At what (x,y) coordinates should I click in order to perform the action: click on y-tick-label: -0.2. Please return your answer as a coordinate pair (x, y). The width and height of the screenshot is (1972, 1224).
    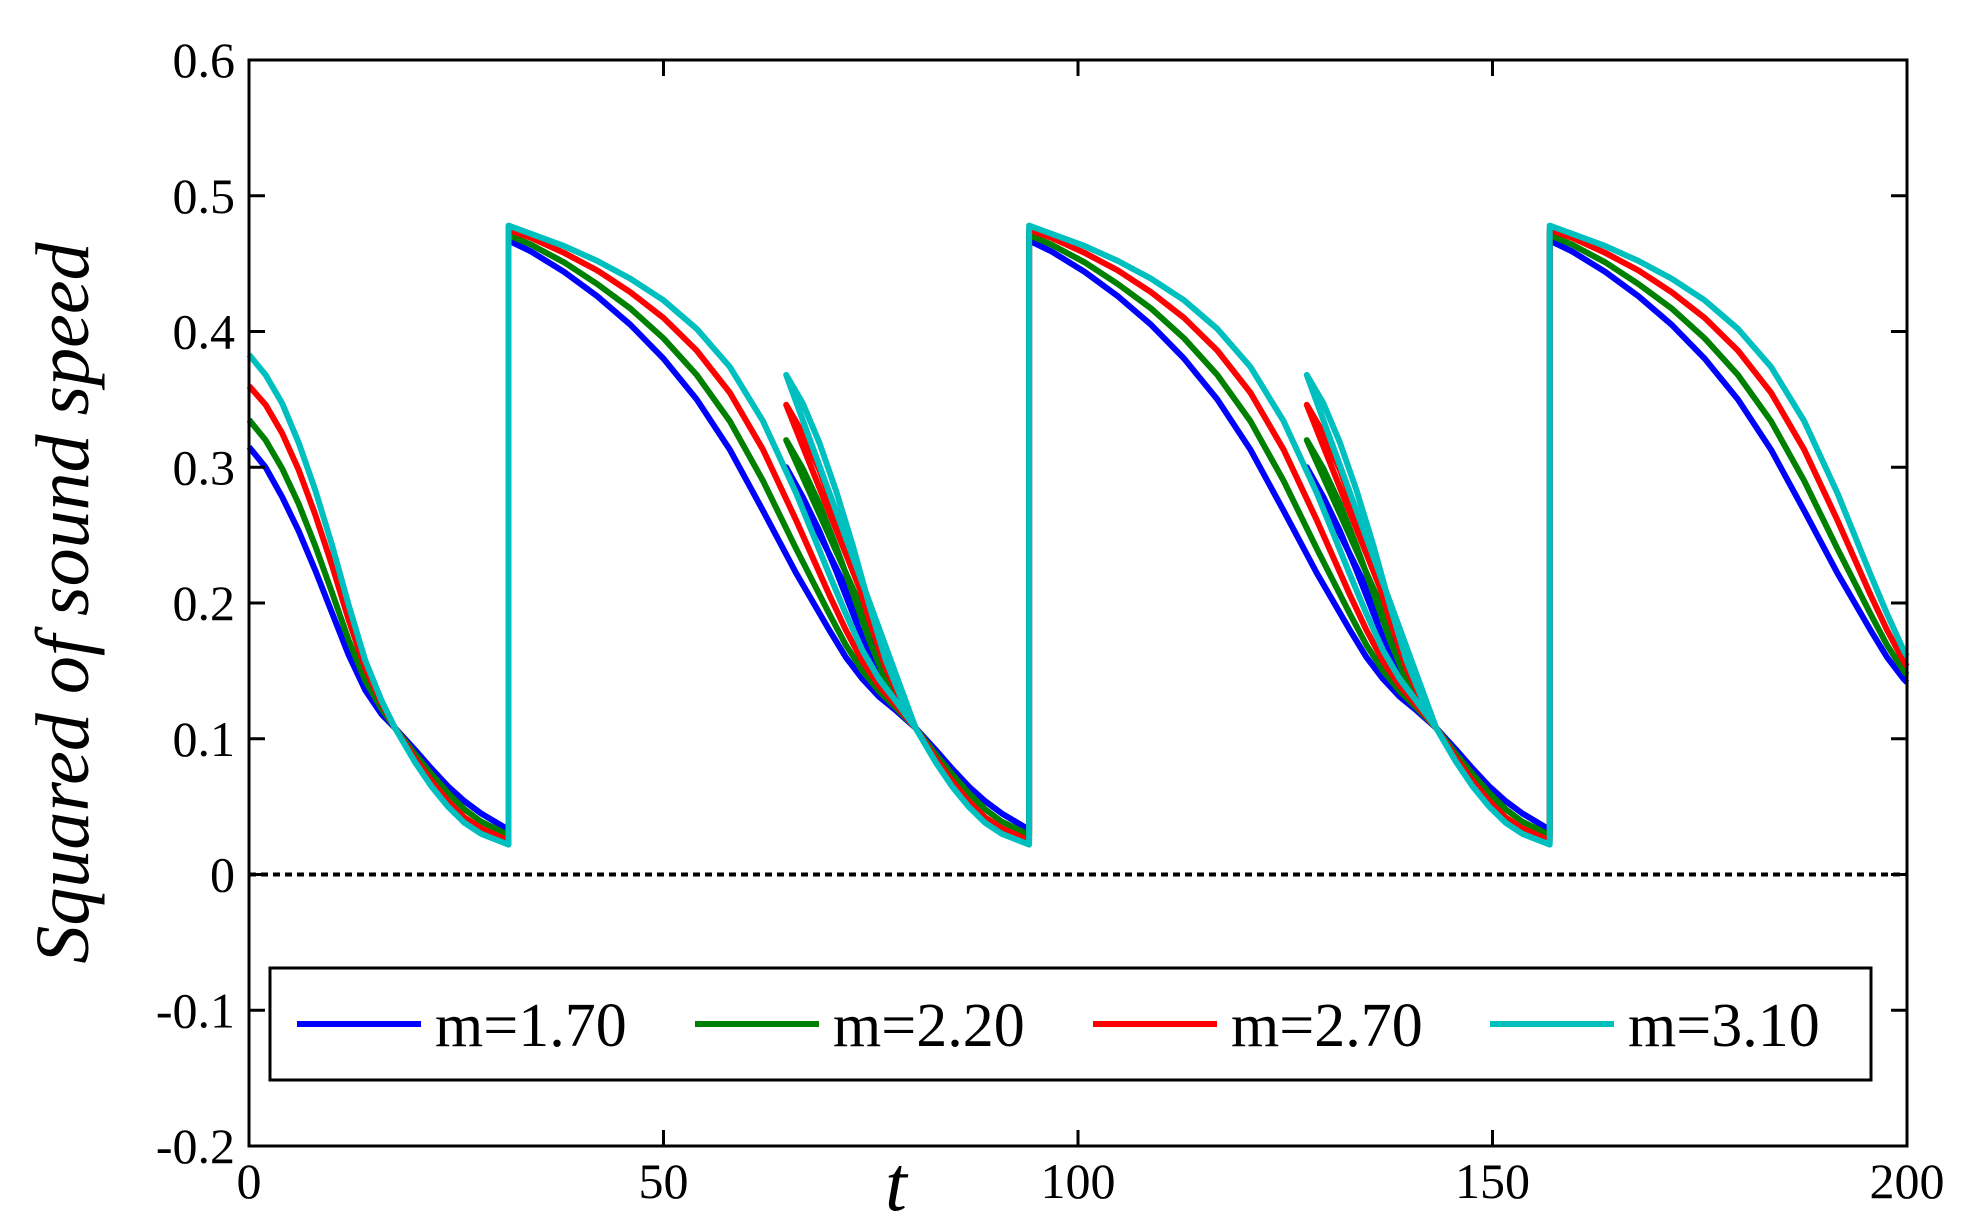
    Looking at the image, I should click on (195, 1146).